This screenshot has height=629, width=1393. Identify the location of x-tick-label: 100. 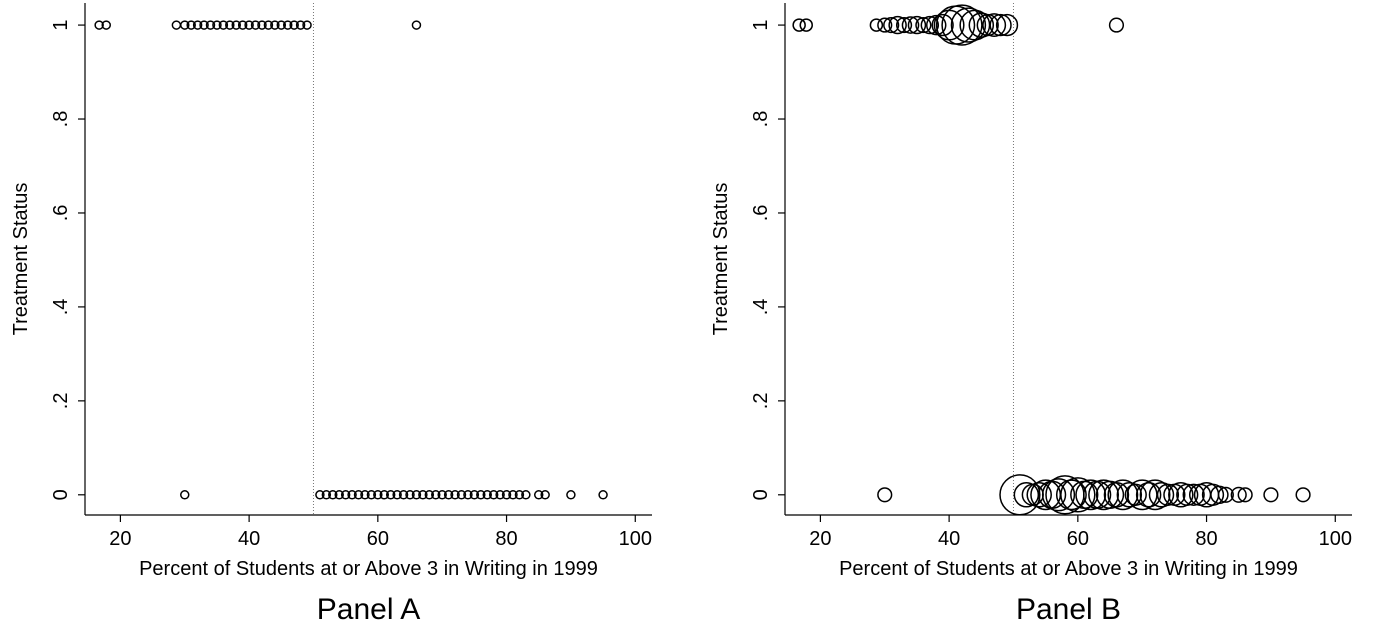
(1335, 539).